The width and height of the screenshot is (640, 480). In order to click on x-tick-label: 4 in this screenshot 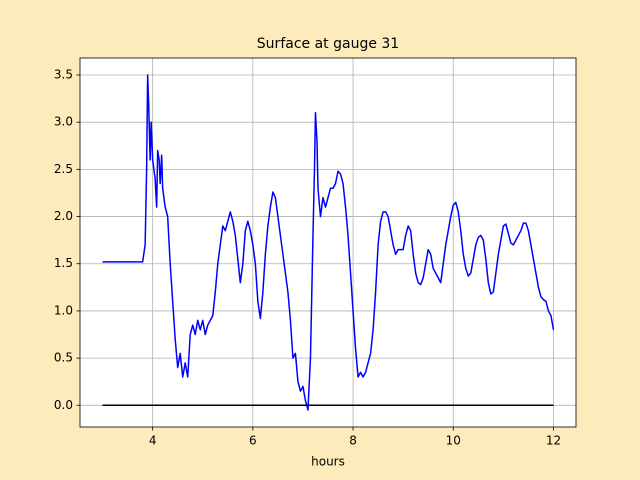, I will do `click(153, 441)`.